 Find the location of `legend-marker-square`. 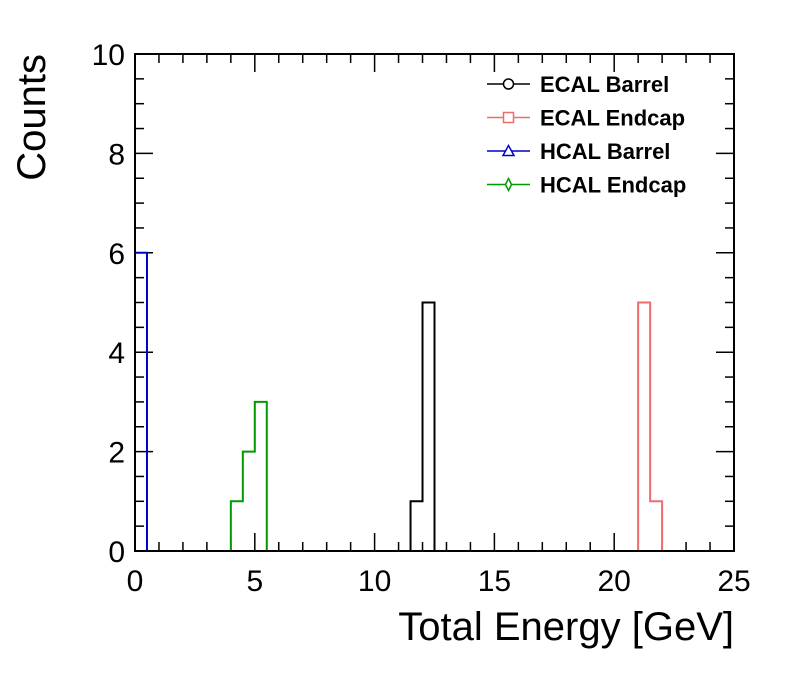

legend-marker-square is located at coordinates (508, 117).